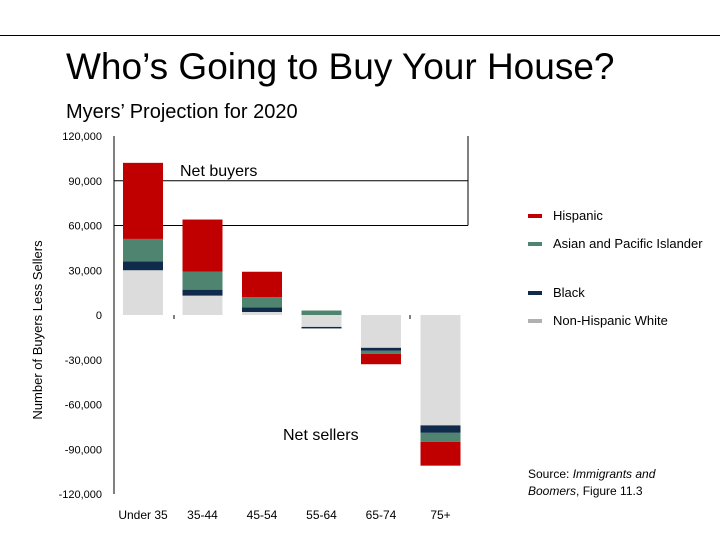  What do you see at coordinates (83, 406) in the screenshot?
I see `y-tick-label: -60,000` at bounding box center [83, 406].